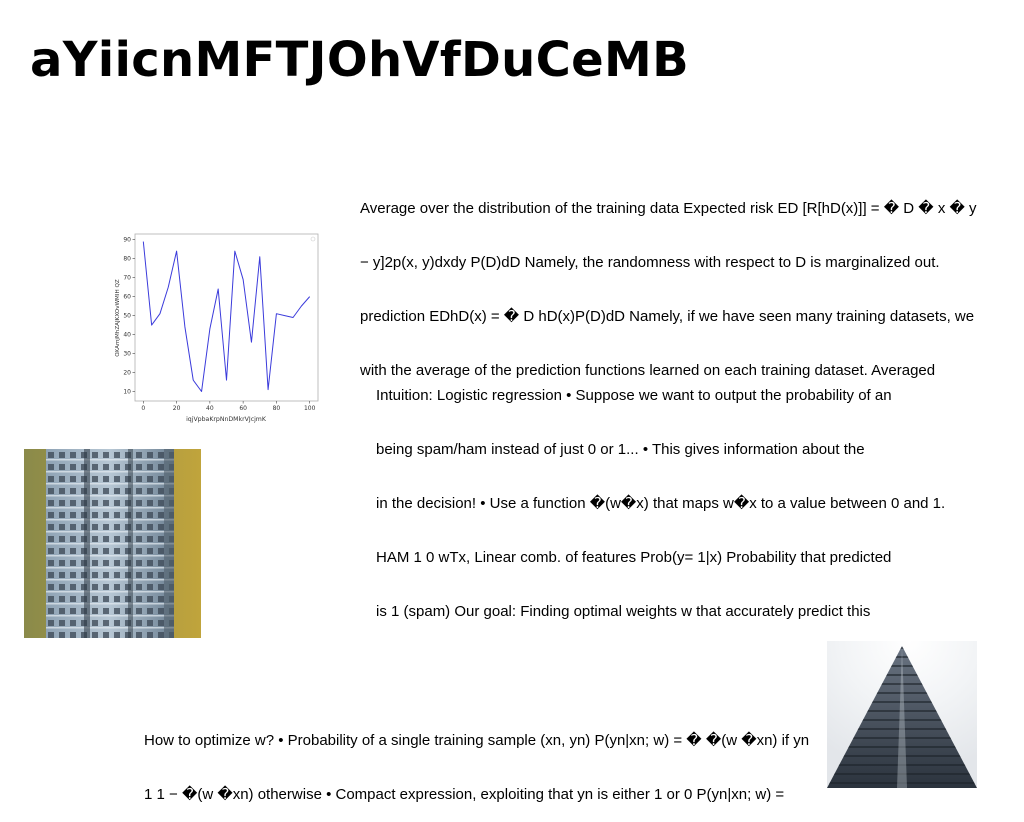  What do you see at coordinates (177, 408) in the screenshot?
I see `x-tick-label: 20` at bounding box center [177, 408].